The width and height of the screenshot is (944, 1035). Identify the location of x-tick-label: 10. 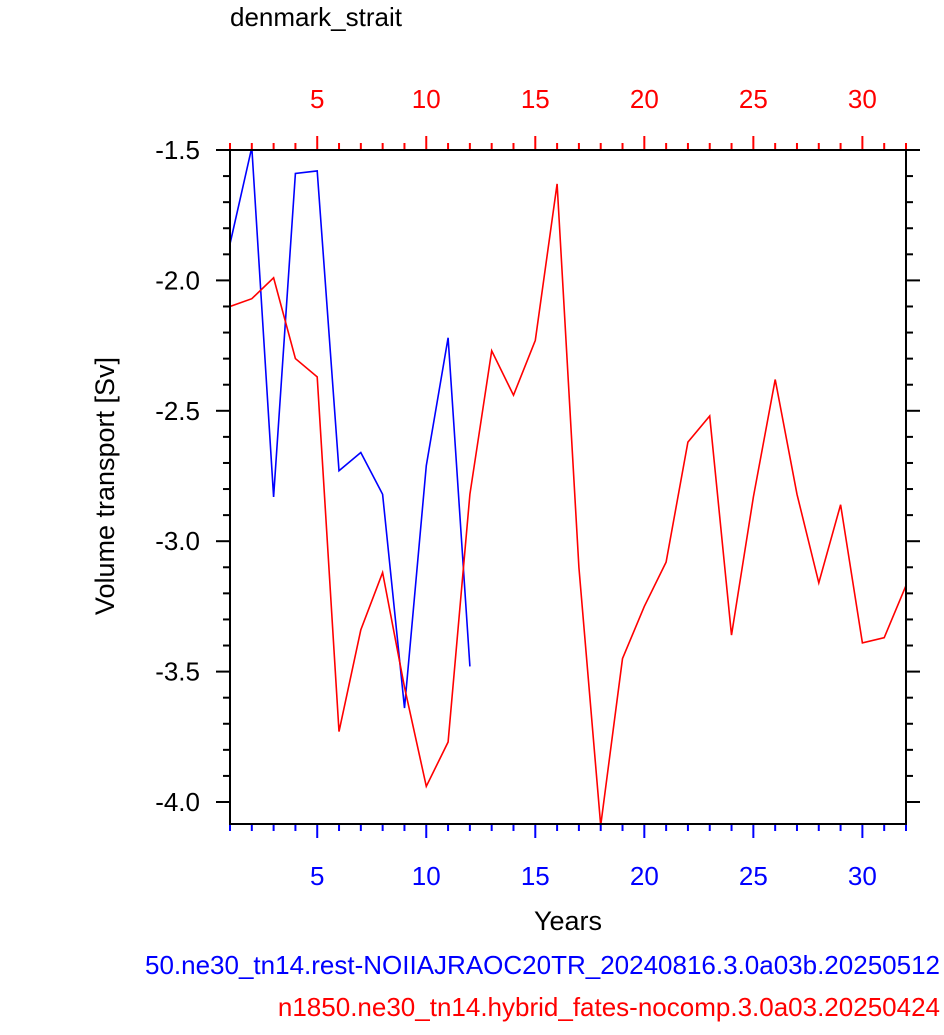
(426, 876).